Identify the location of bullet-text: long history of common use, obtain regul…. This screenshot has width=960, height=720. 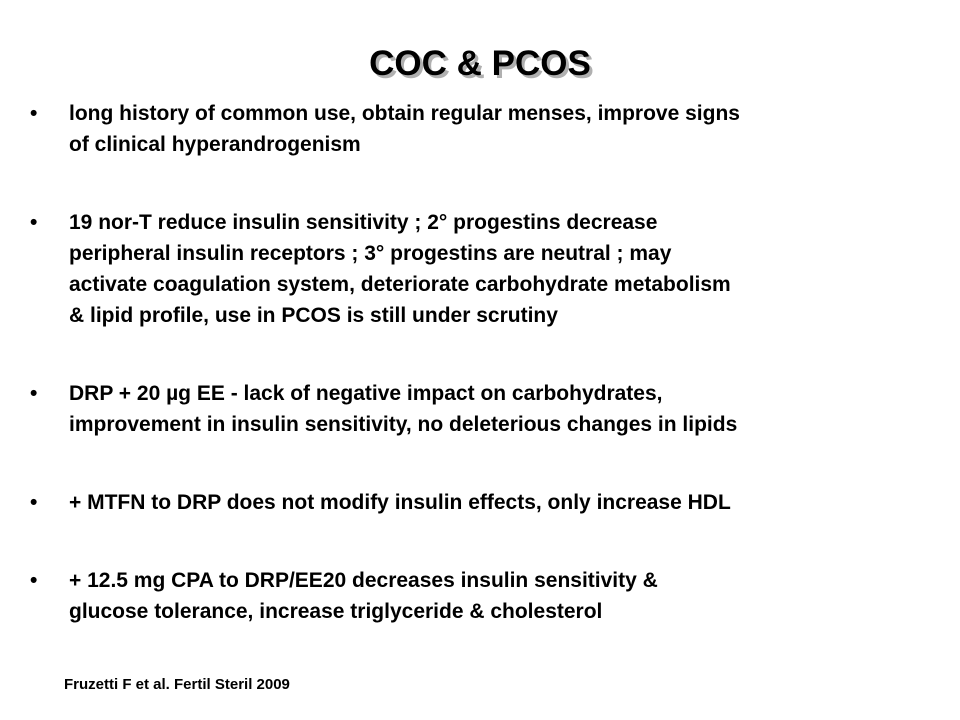
(404, 113).